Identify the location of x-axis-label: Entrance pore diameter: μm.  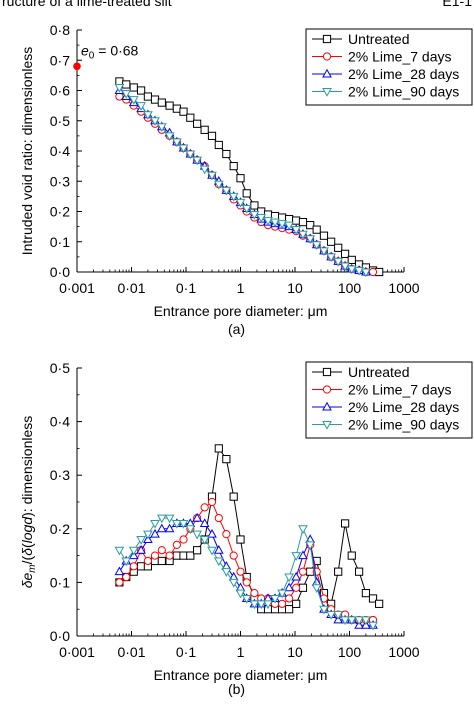
(241, 675).